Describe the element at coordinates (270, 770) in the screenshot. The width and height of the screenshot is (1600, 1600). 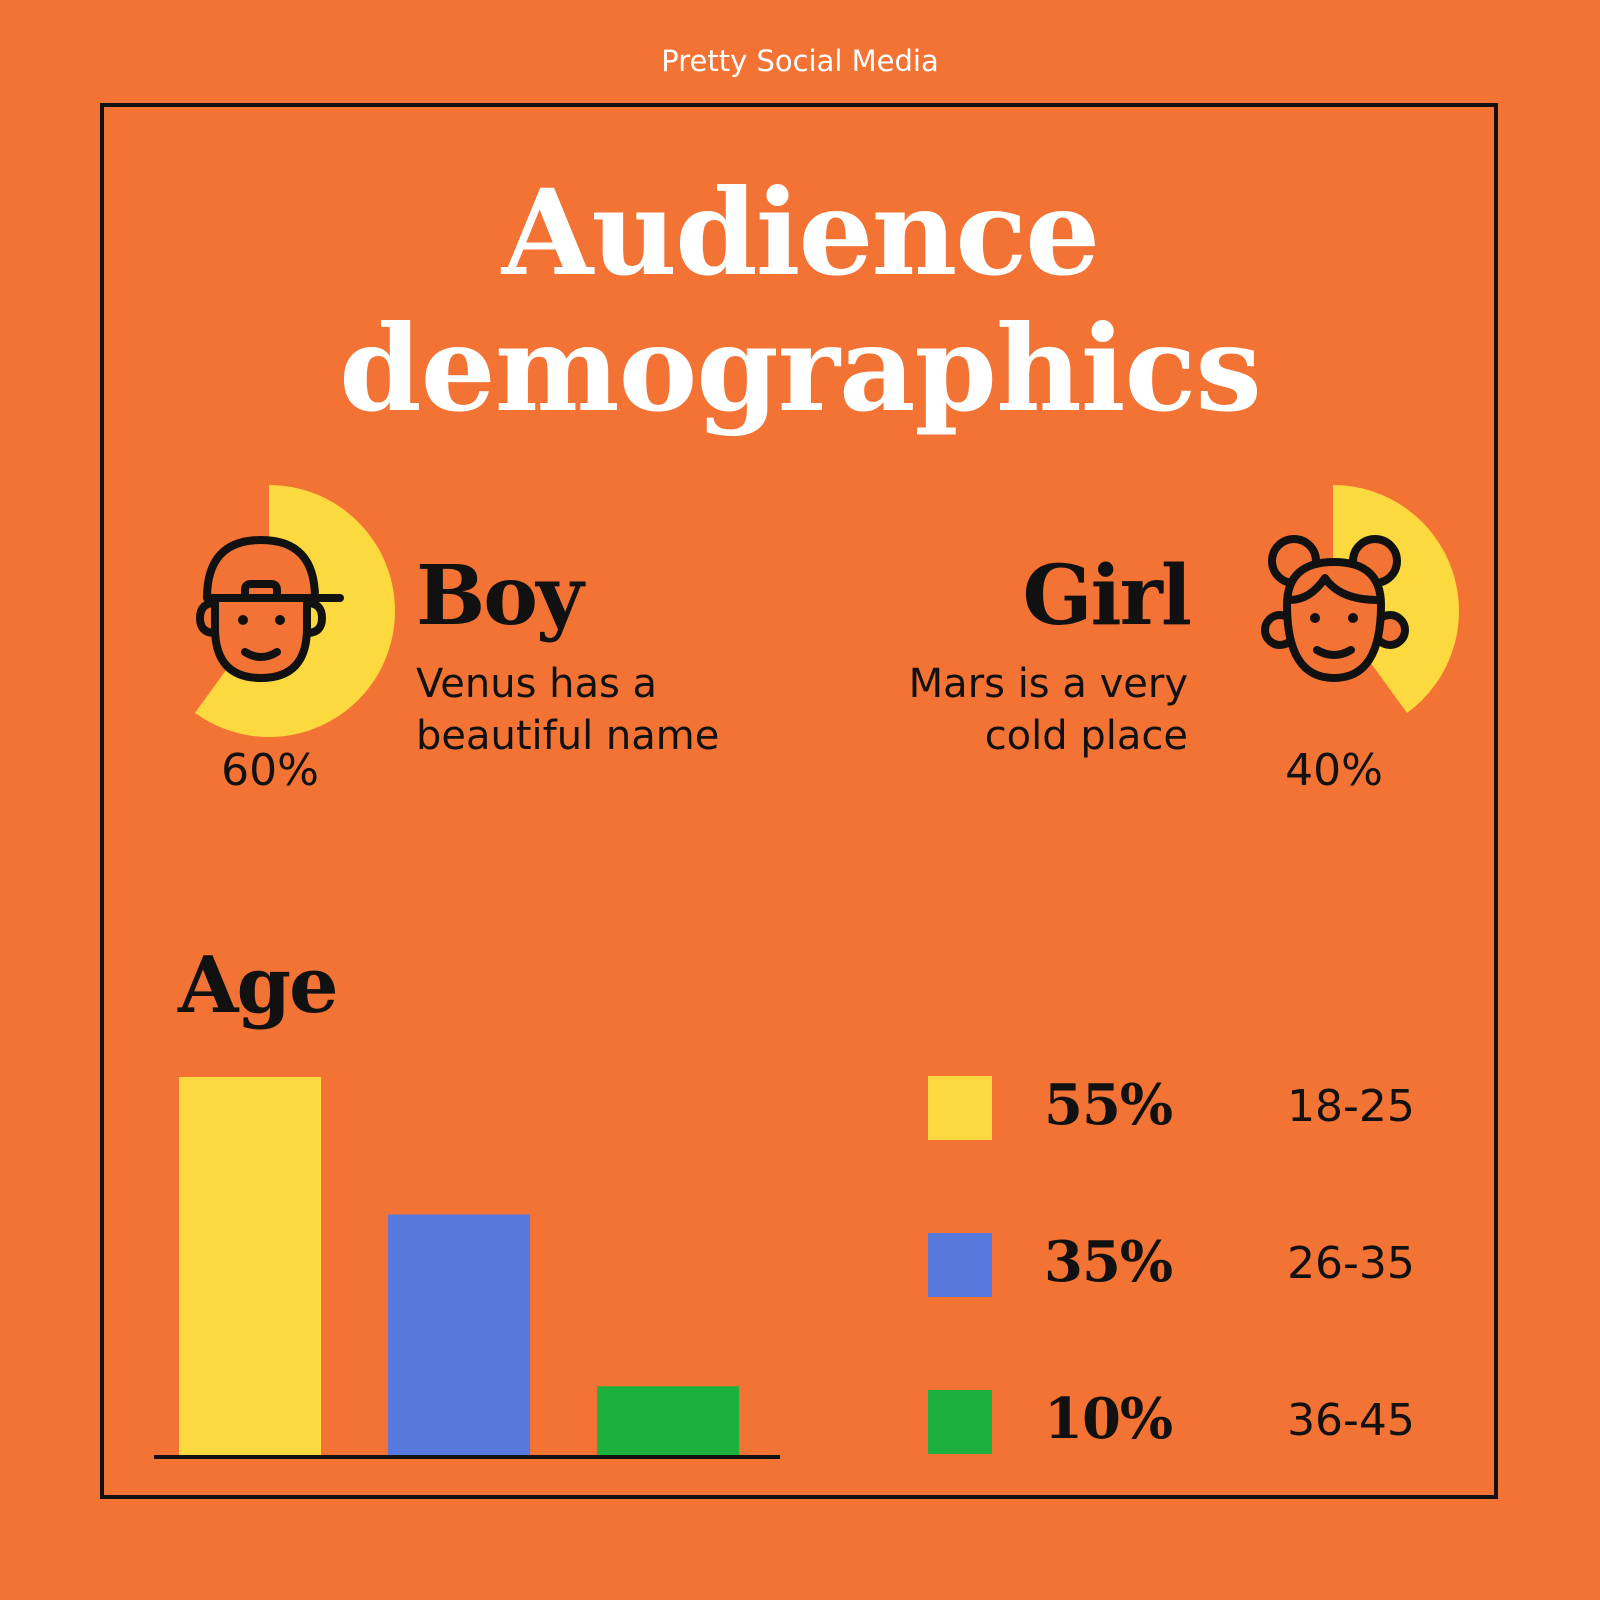
I see `boy-percent: 60%` at that location.